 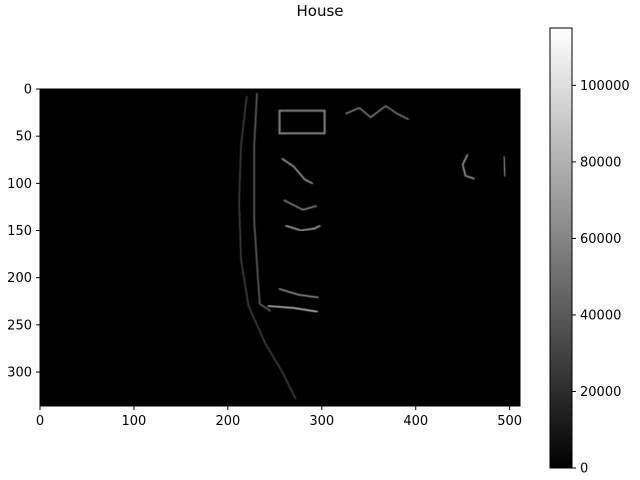 I want to click on x-tick-label: 200, so click(x=227, y=421).